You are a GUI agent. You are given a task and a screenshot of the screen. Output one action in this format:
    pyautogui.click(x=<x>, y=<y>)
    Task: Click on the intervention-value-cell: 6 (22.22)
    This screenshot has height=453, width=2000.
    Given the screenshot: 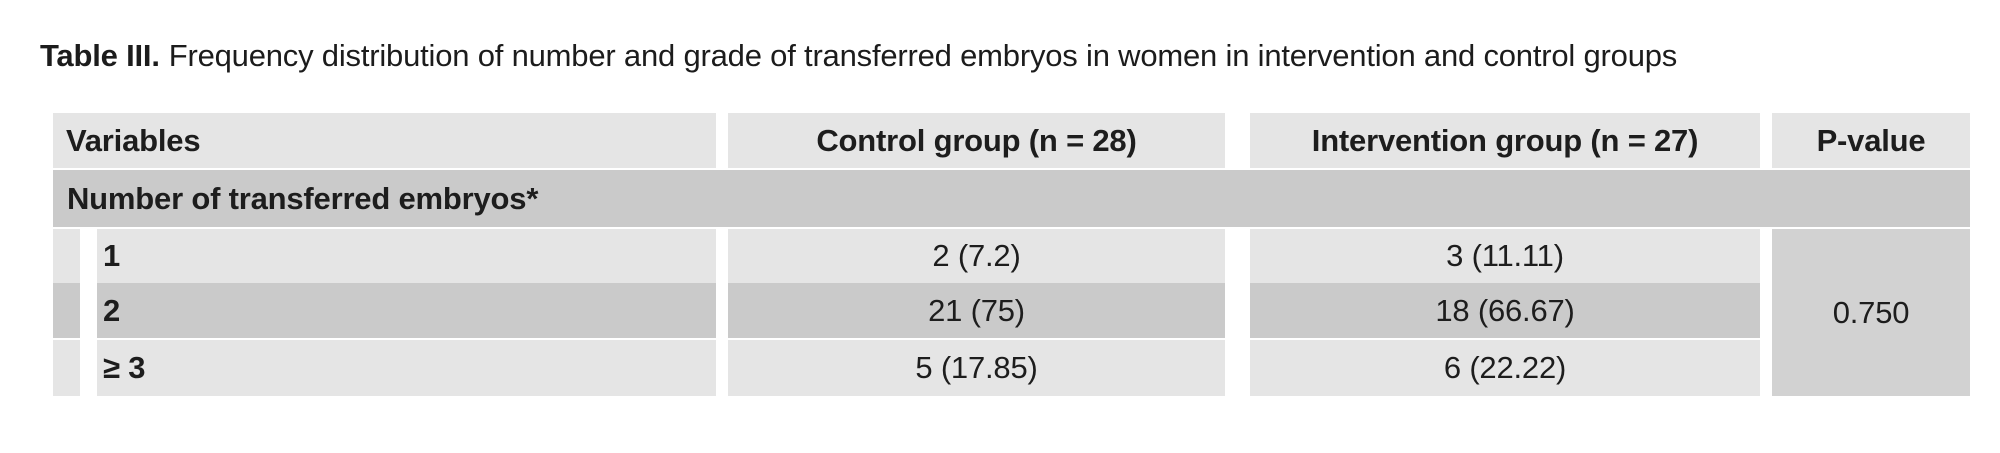 What is the action you would take?
    pyautogui.click(x=1505, y=368)
    